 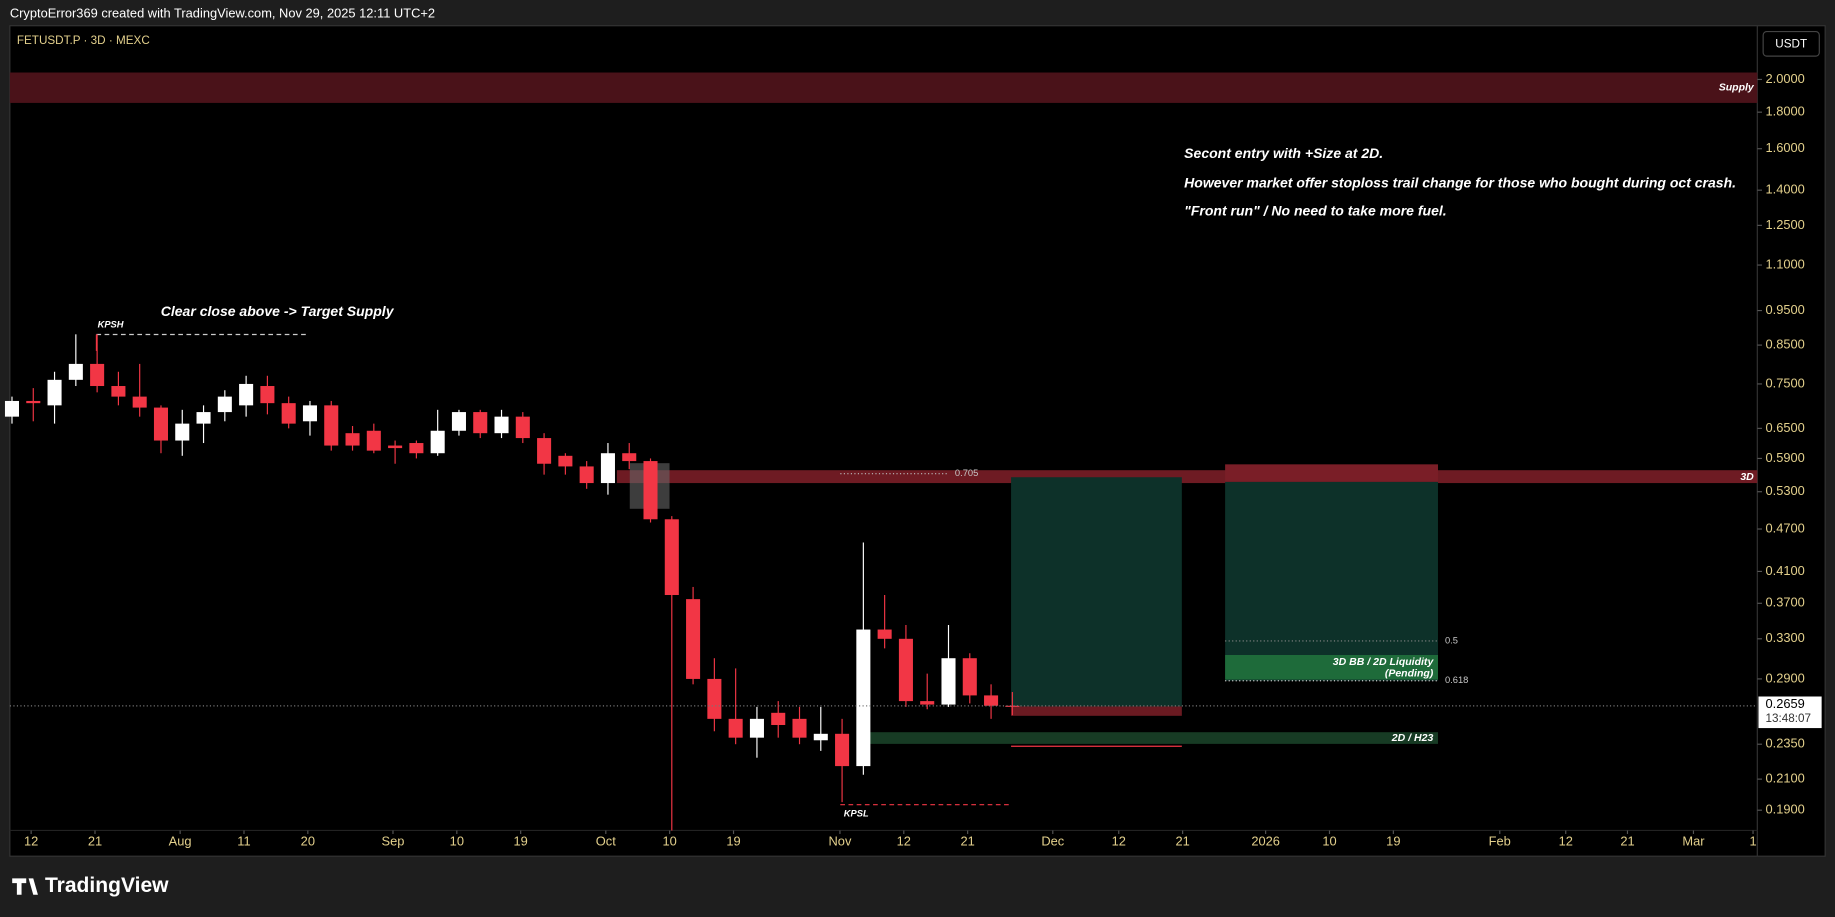 I want to click on brand-logo: TradingView, so click(x=90, y=885).